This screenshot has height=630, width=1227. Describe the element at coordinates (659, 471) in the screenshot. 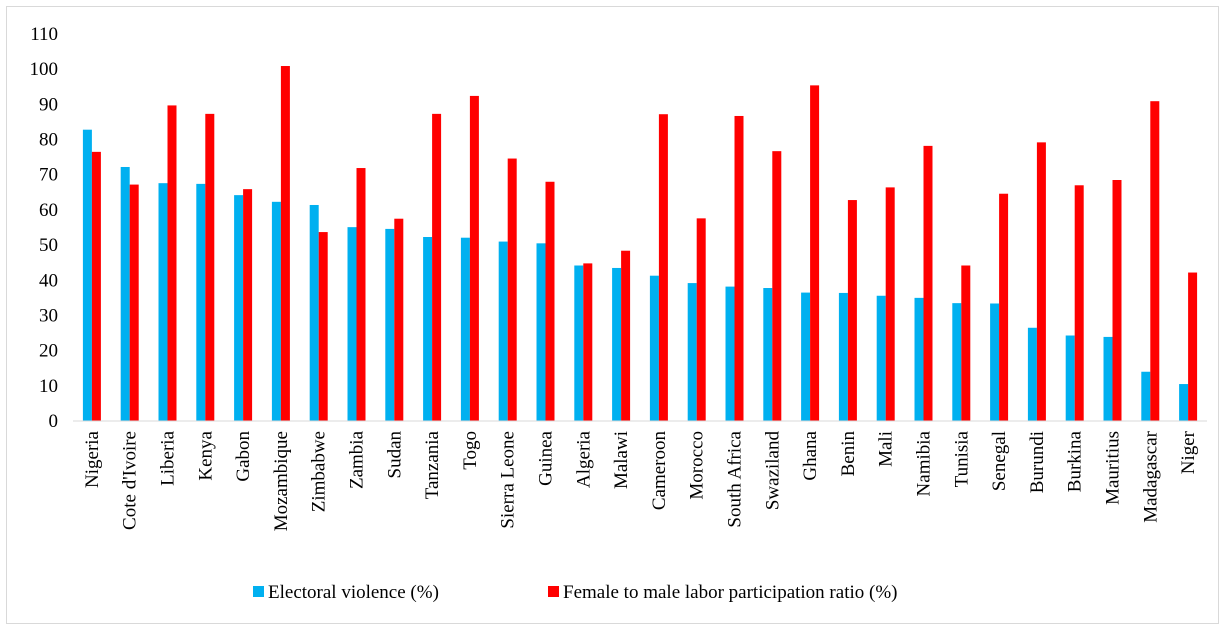

I see `x-tick-label: Cameroon` at that location.